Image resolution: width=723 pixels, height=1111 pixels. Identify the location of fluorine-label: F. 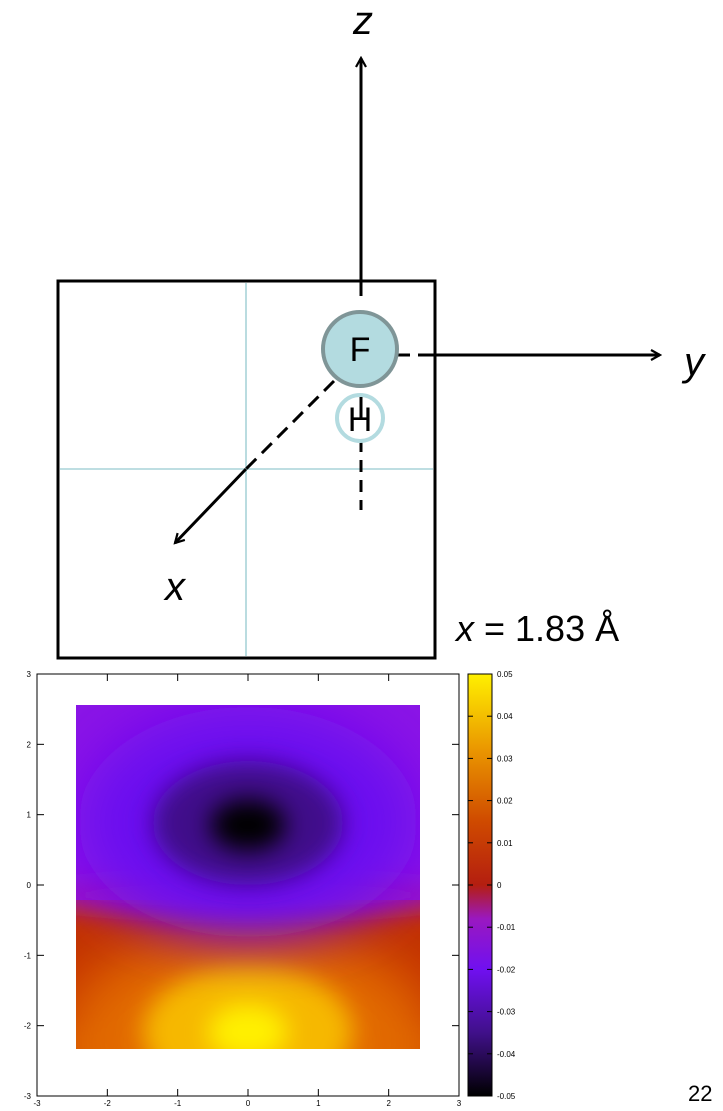
(360, 350).